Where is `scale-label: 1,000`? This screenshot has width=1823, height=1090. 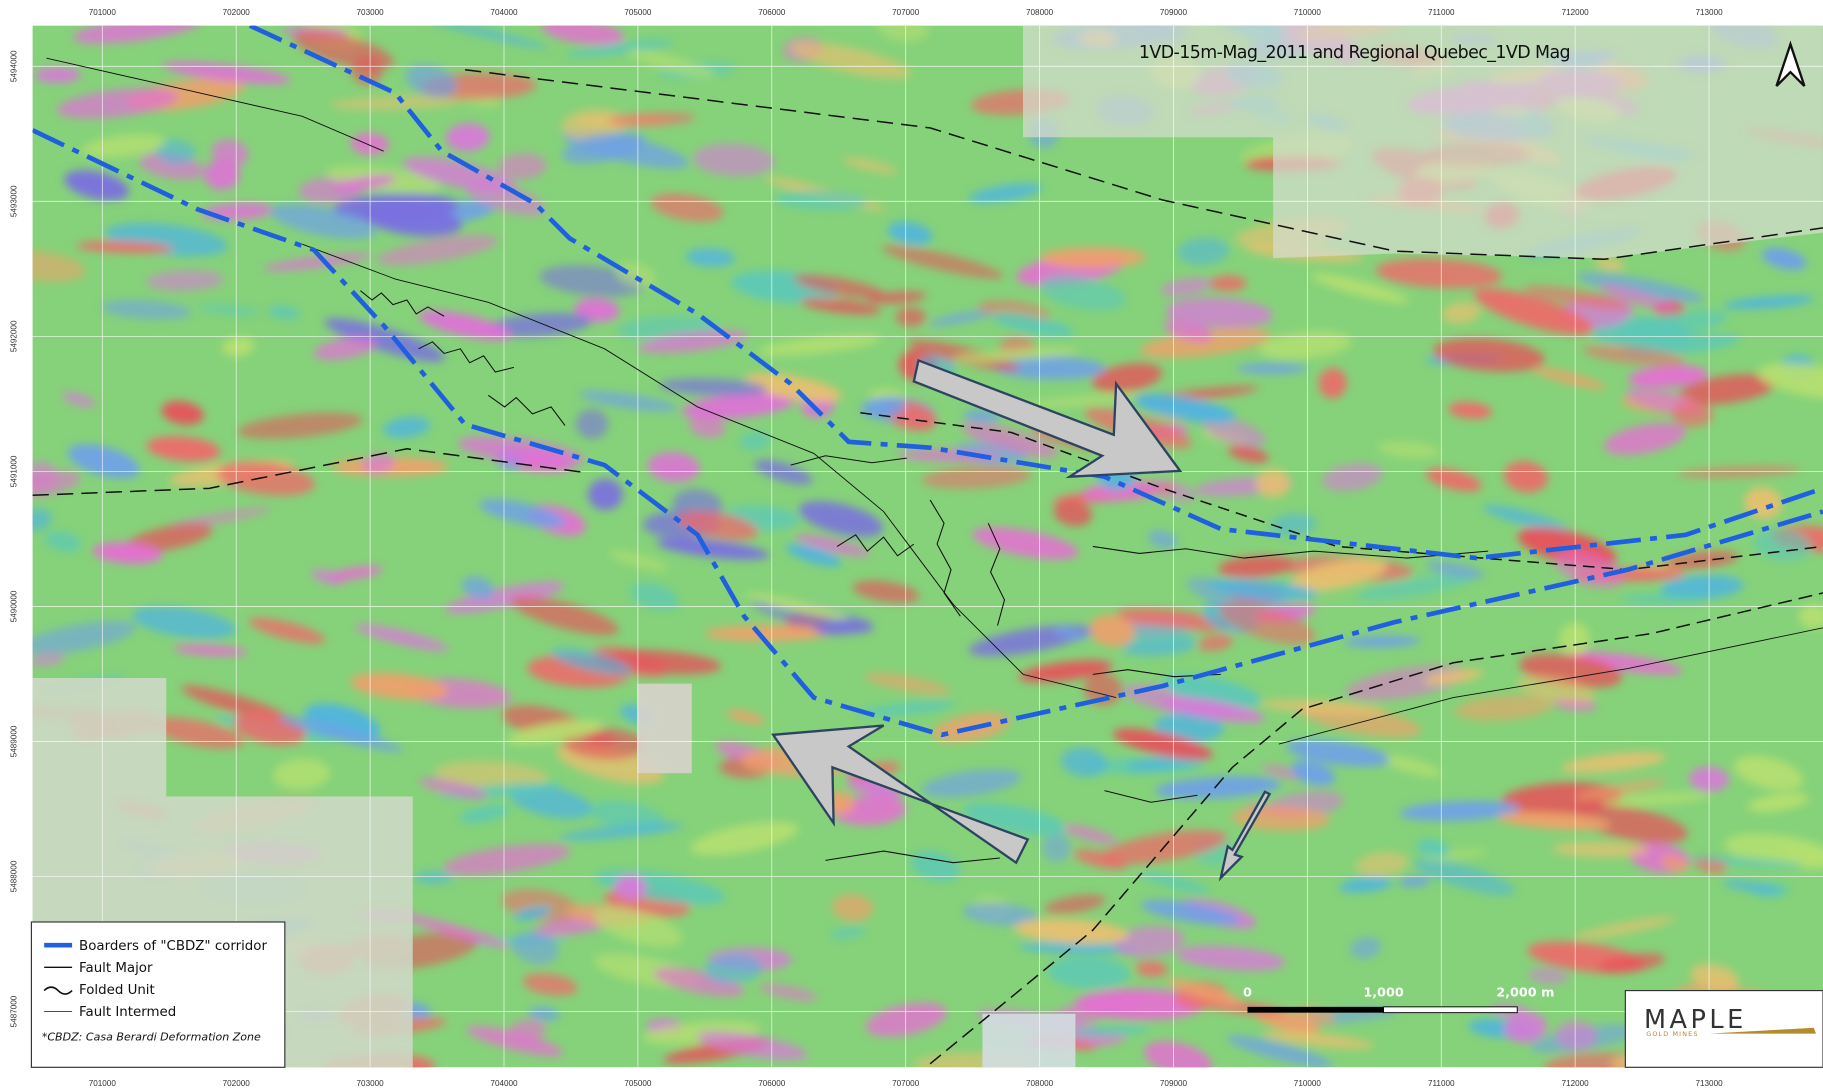
scale-label: 1,000 is located at coordinates (1383, 992).